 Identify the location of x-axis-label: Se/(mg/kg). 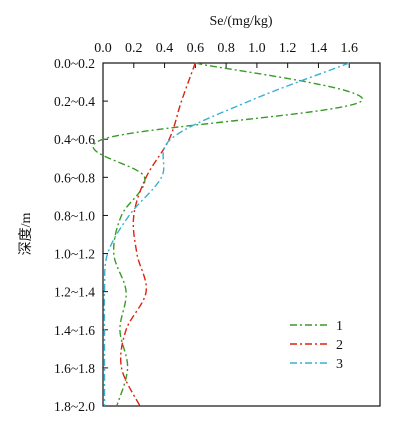
(241, 21).